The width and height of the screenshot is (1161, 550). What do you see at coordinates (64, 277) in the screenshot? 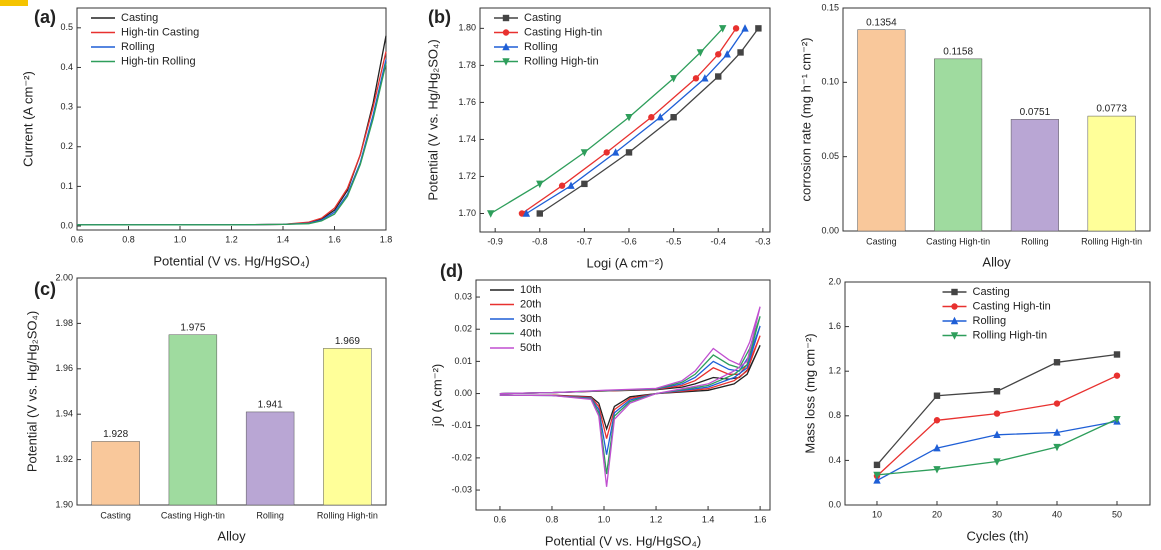
I see `y-tick-label: 2.00` at bounding box center [64, 277].